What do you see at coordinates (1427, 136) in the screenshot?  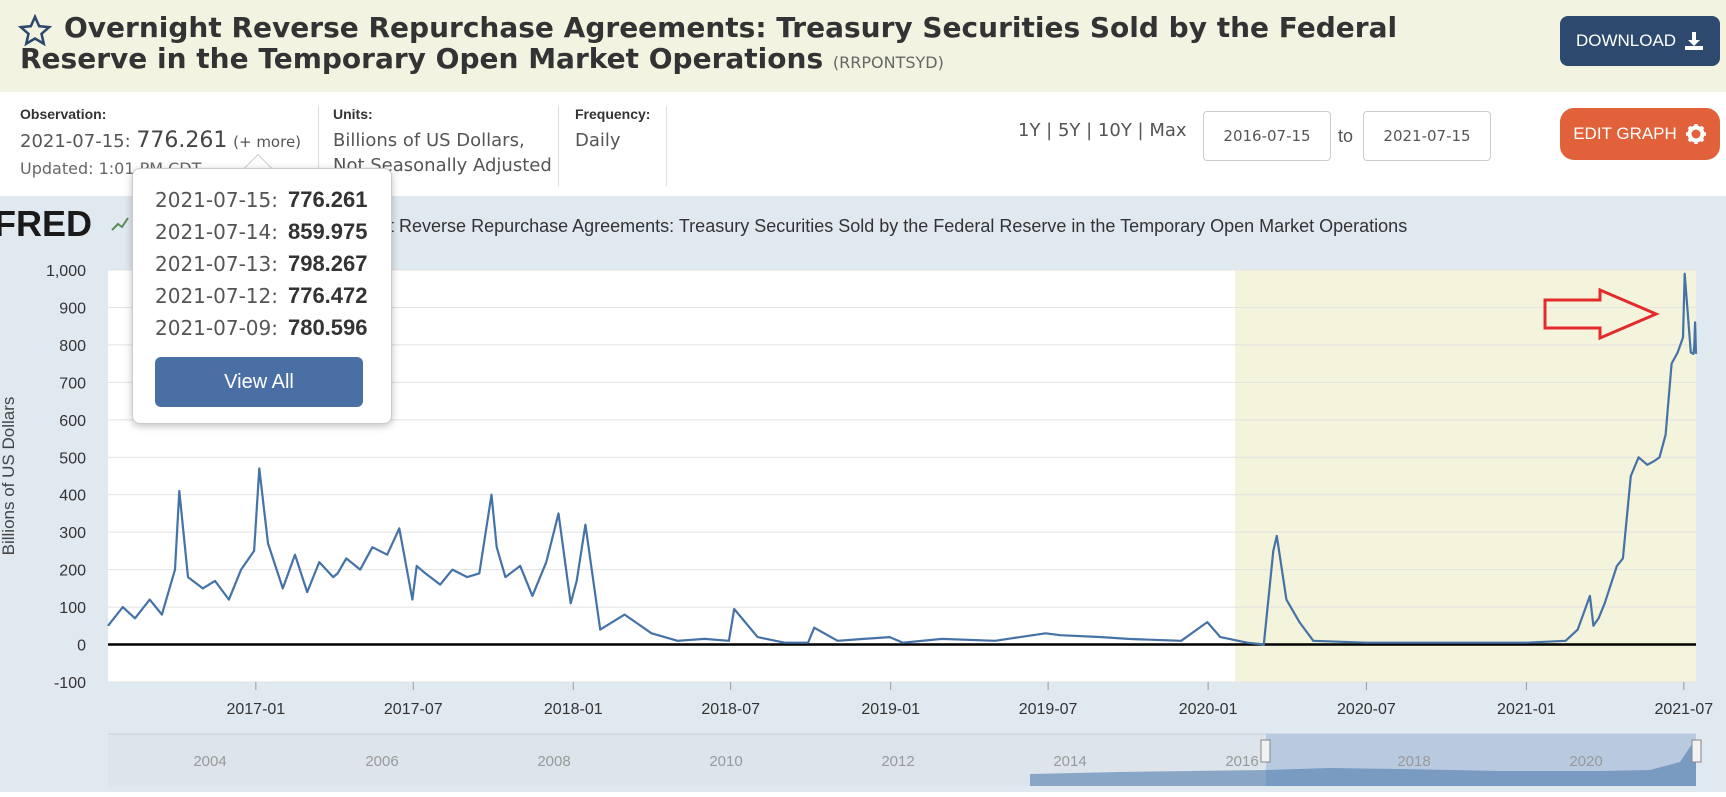 I see `end-date-input: 2021-07-15` at bounding box center [1427, 136].